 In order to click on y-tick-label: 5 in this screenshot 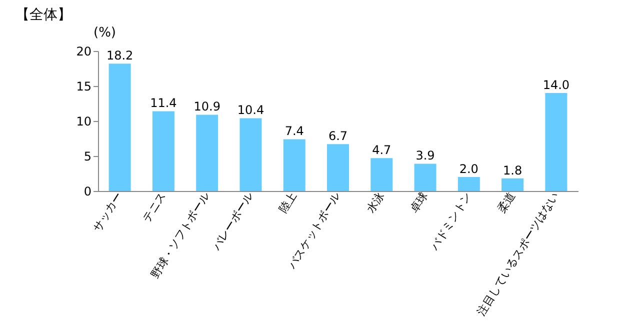, I will do `click(88, 157)`.